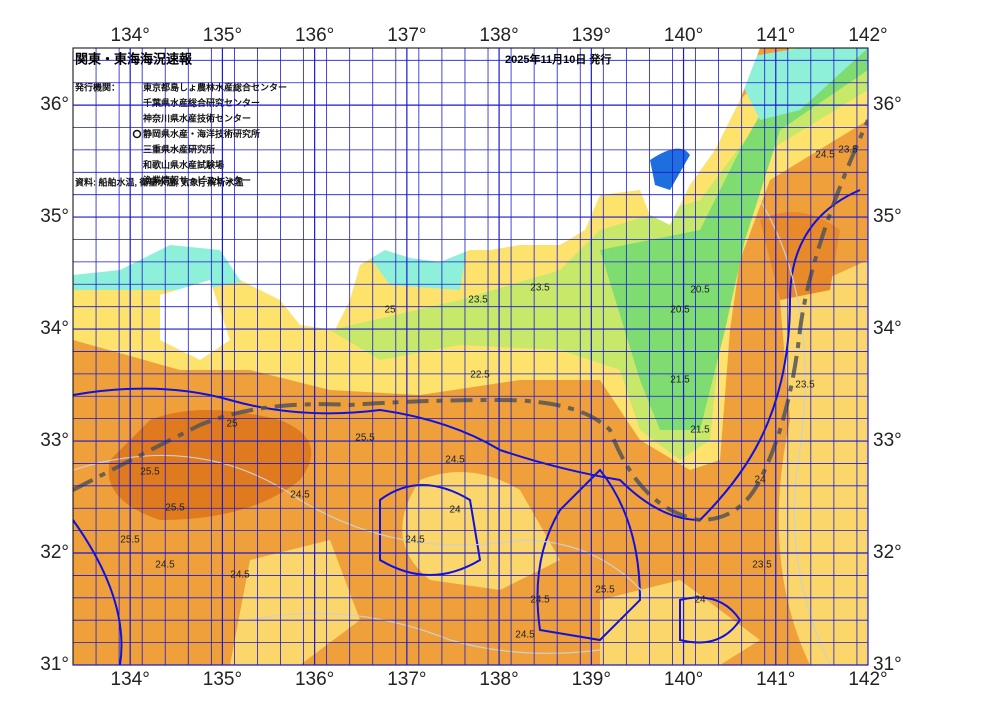  Describe the element at coordinates (406, 679) in the screenshot. I see `lon-label-bottom: 137°` at that location.